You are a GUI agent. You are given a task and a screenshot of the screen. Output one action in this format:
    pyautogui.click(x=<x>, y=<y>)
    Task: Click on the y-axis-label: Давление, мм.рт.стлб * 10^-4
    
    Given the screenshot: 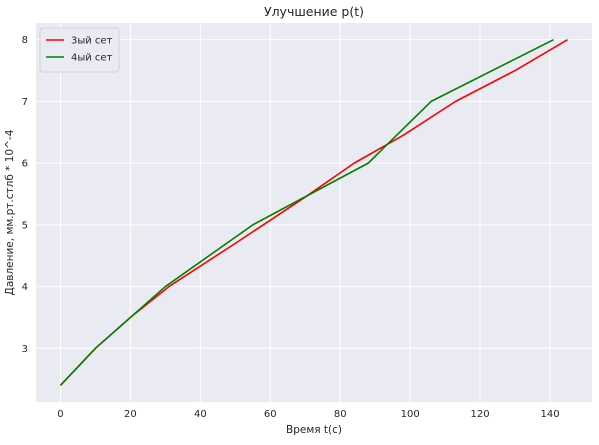 What is the action you would take?
    pyautogui.click(x=10, y=212)
    